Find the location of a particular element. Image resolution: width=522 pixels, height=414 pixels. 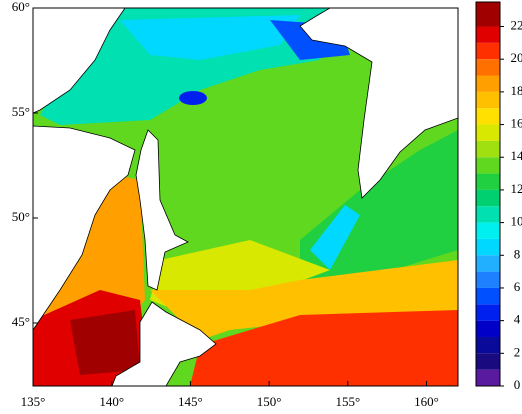

y-tick-label: 45° is located at coordinates (21, 321).